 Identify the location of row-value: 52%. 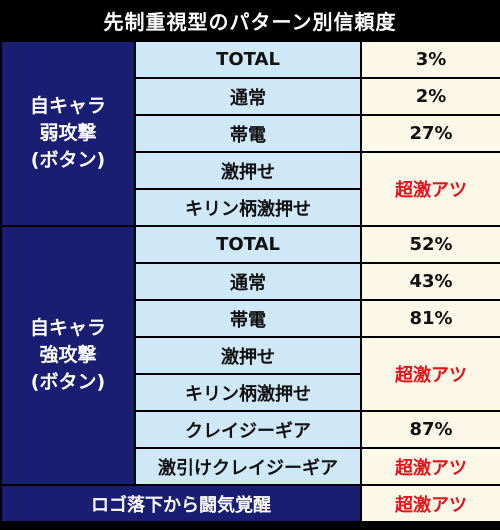
(430, 244).